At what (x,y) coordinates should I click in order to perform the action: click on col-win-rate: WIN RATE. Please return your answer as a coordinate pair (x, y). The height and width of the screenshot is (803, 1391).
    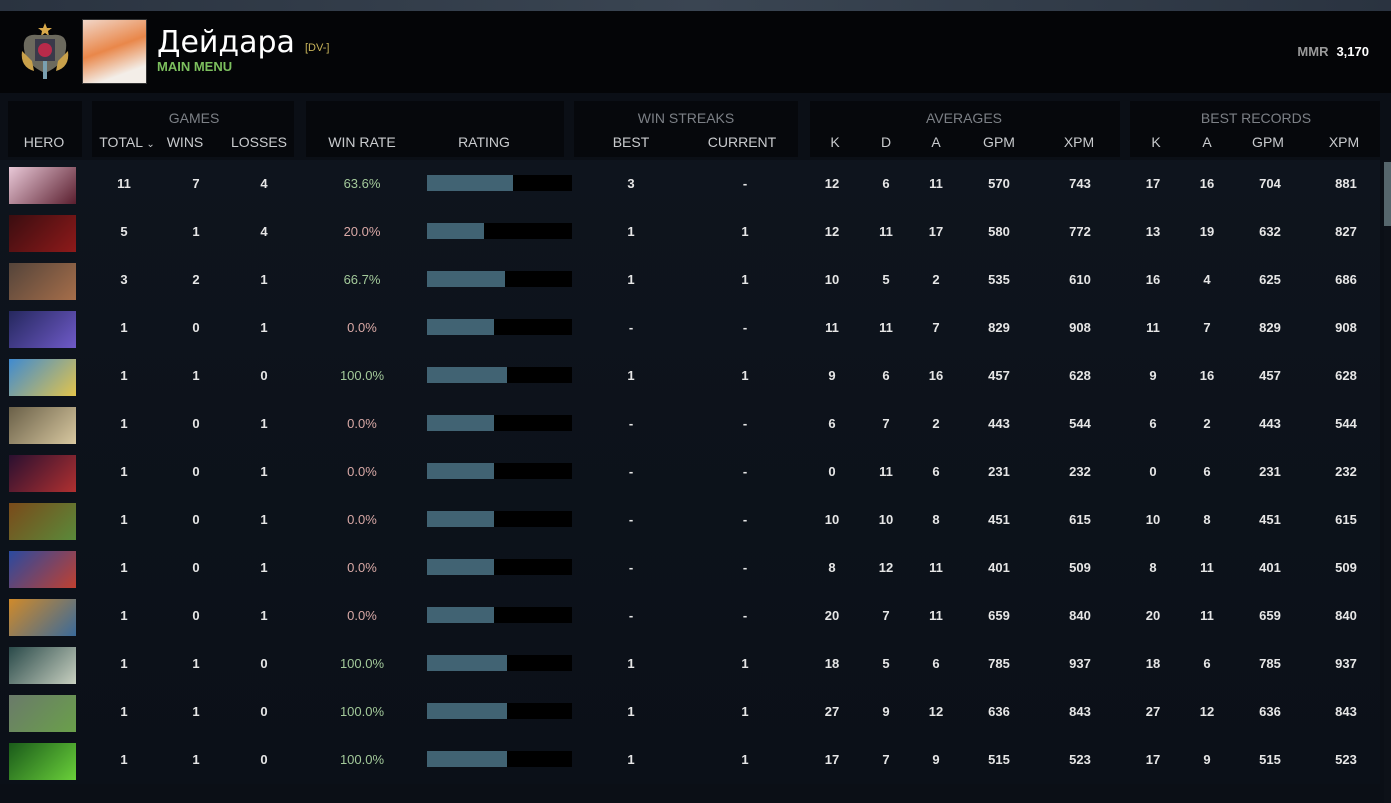
    Looking at the image, I should click on (362, 142).